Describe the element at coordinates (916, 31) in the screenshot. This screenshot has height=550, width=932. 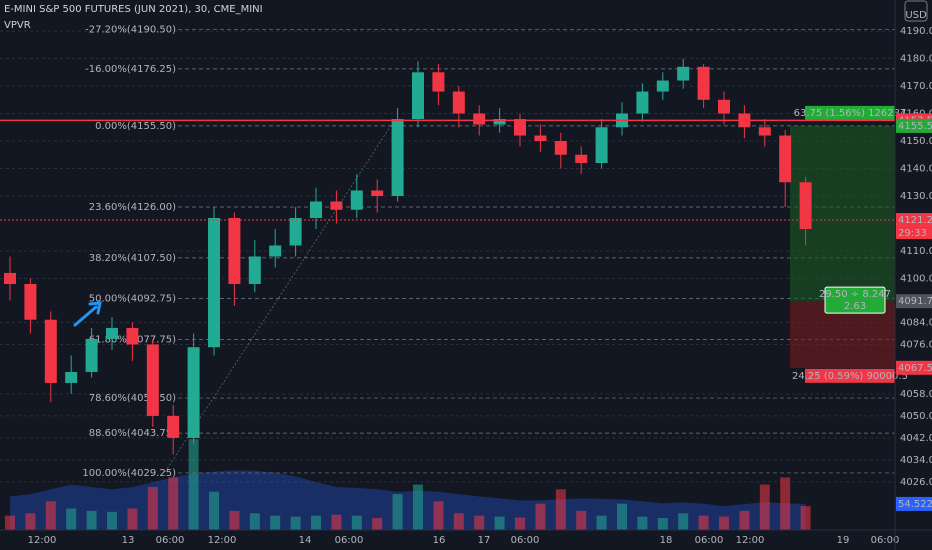
I see `y-tick-label: 4190.00` at that location.